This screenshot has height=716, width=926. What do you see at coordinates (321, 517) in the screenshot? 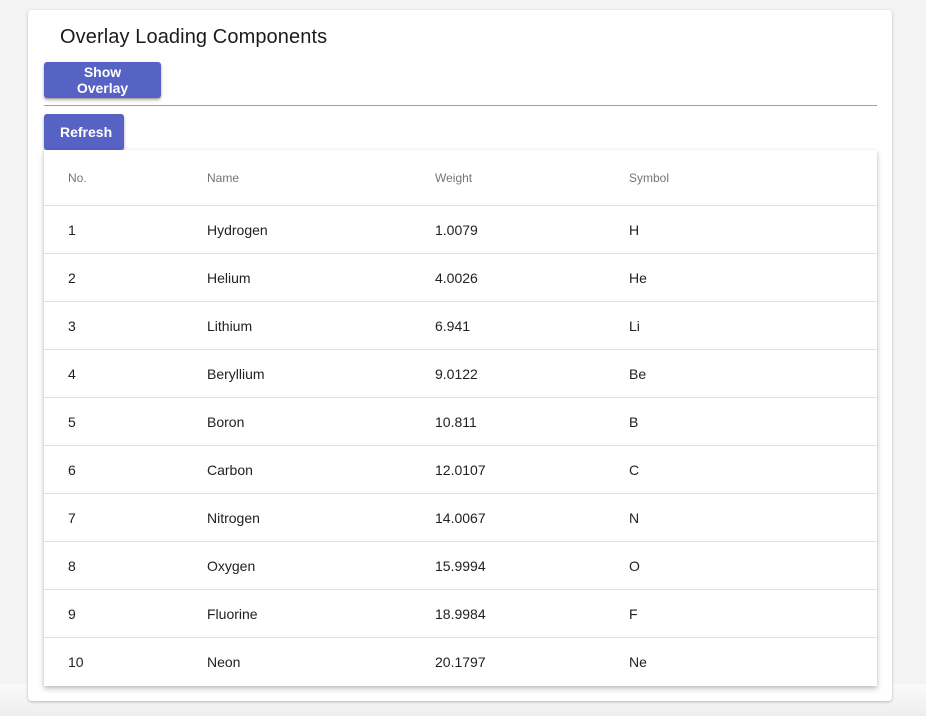
I see `cell-name: Nitrogen` at bounding box center [321, 517].